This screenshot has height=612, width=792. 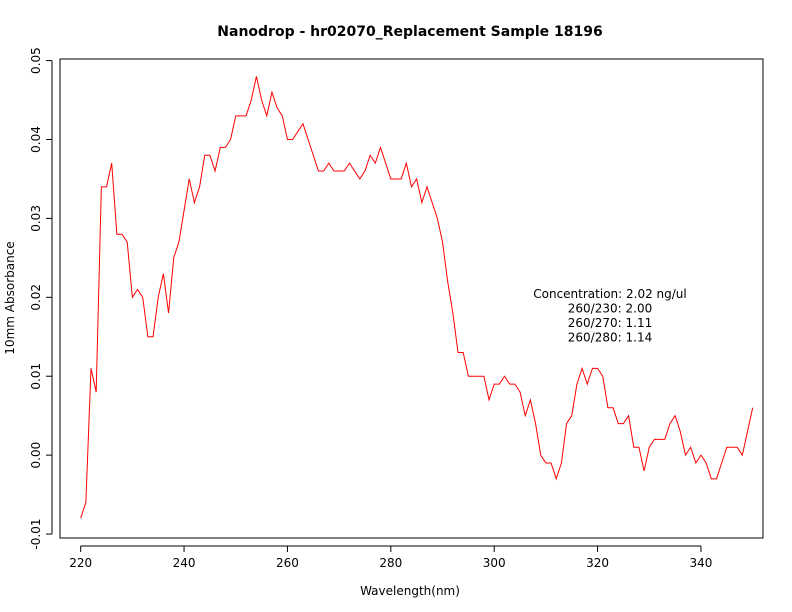 I want to click on y-tick-label: 0.05, so click(x=36, y=60).